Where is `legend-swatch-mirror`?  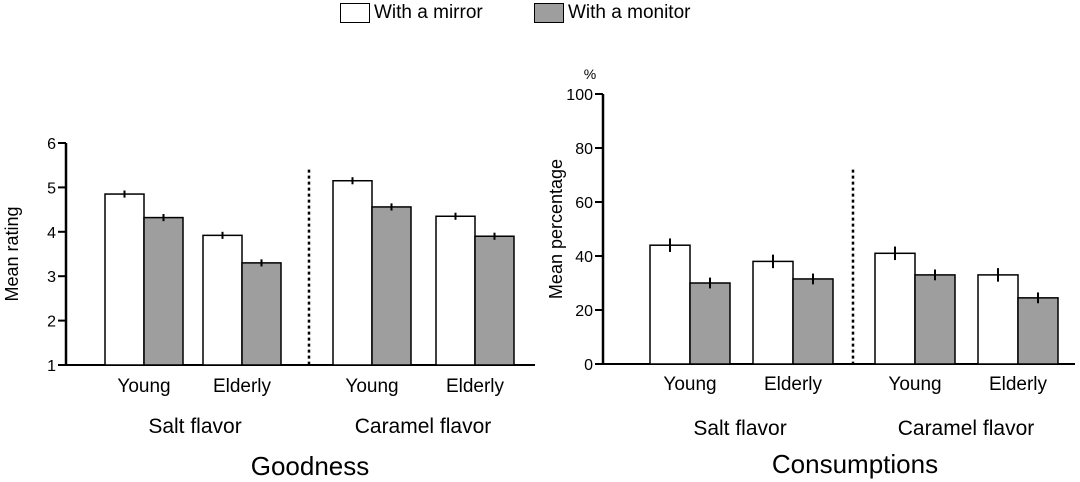 legend-swatch-mirror is located at coordinates (355, 13).